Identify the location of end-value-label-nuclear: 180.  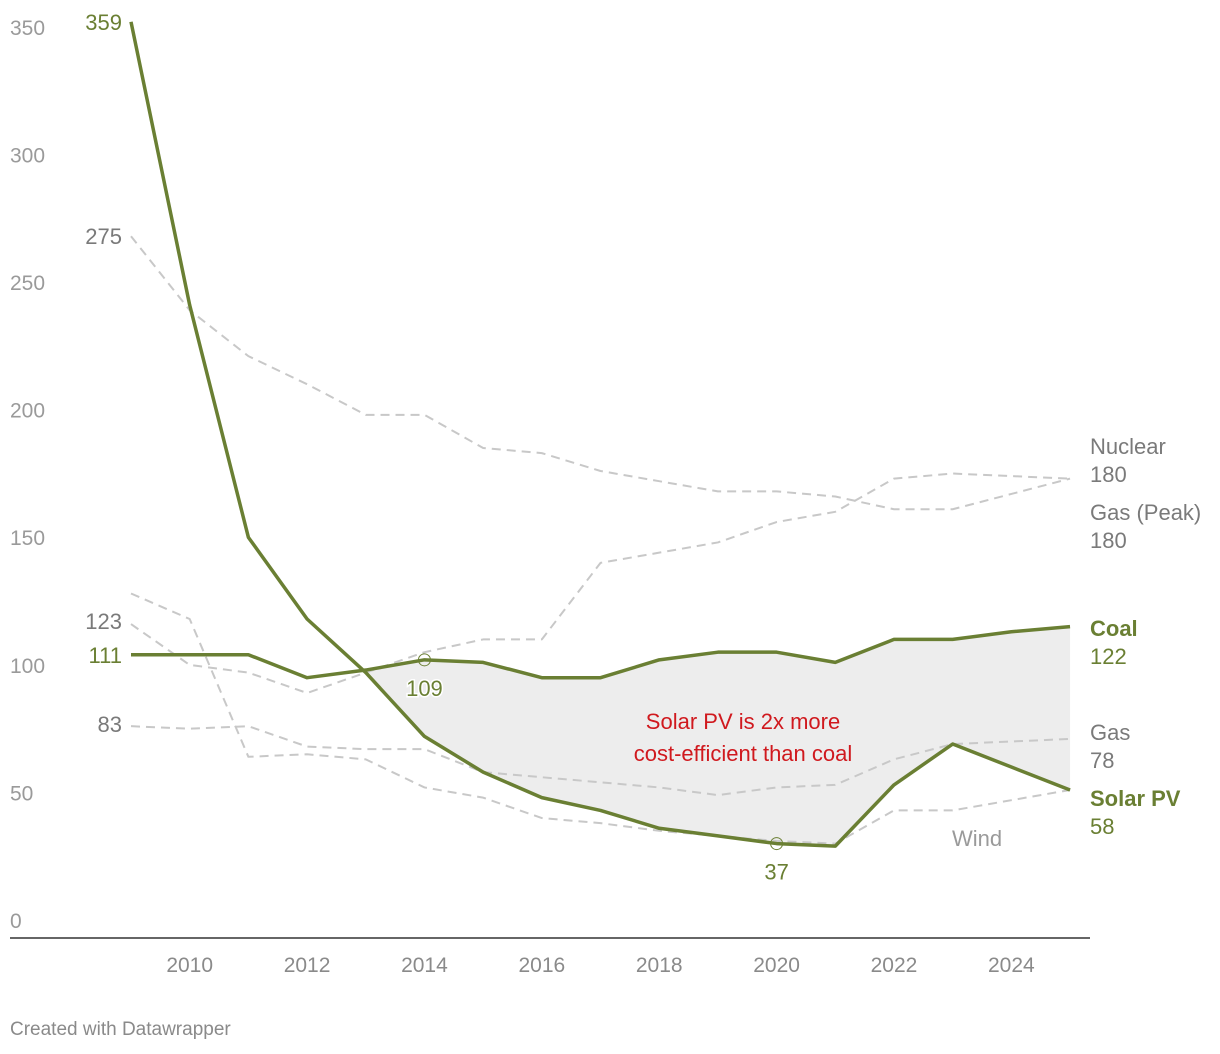
(1108, 474).